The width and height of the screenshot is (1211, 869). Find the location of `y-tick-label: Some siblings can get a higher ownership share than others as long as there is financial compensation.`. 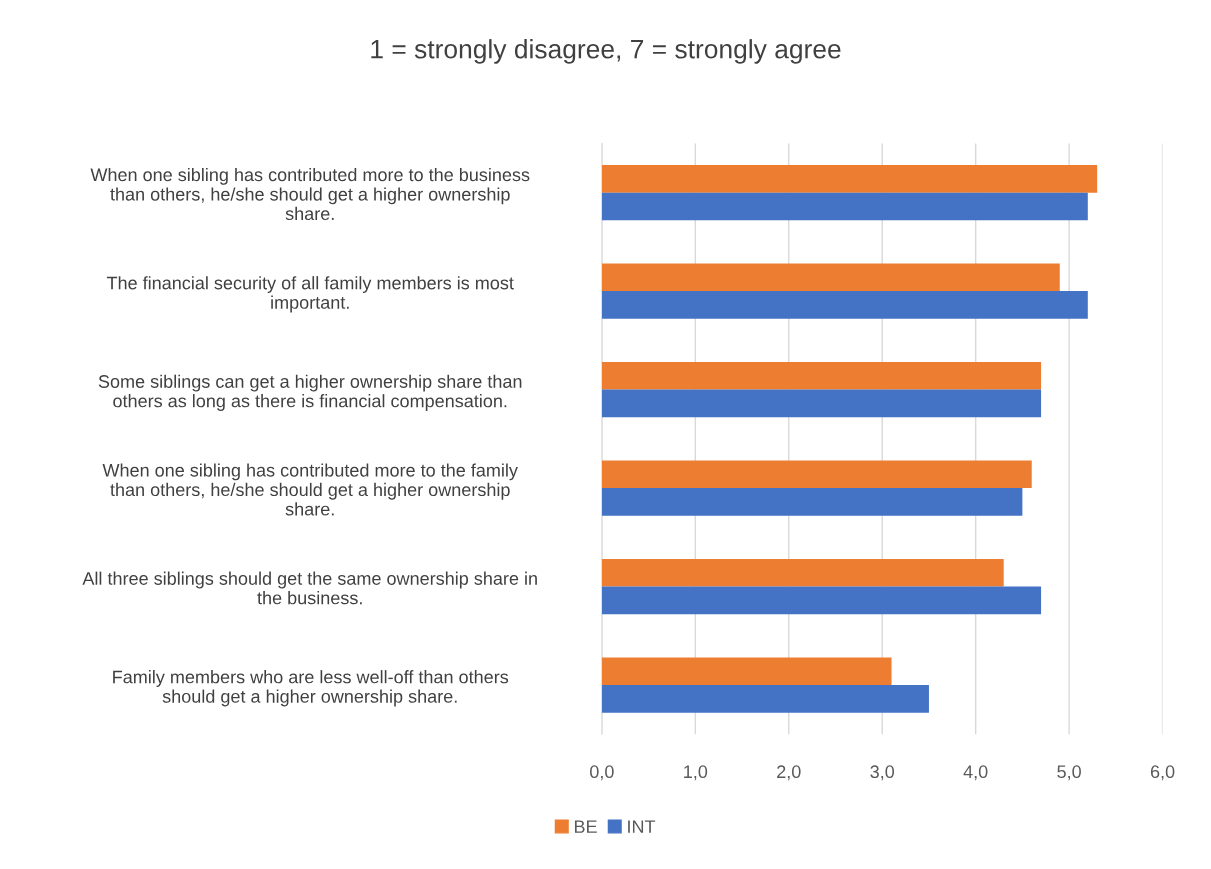

y-tick-label: Some siblings can get a higher ownership share than others as long as there is financial compensation. is located at coordinates (310, 392).